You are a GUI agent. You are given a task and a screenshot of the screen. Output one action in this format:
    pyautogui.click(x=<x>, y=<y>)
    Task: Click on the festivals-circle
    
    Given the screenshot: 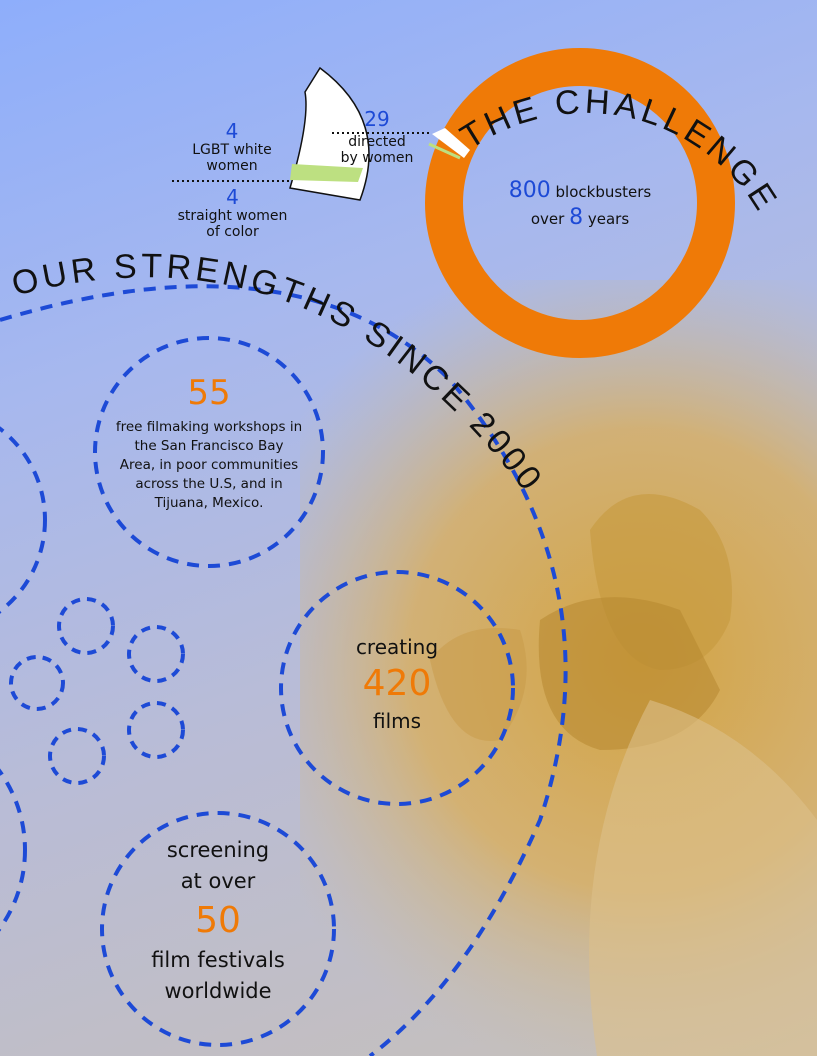 What is the action you would take?
    pyautogui.click(x=218, y=929)
    